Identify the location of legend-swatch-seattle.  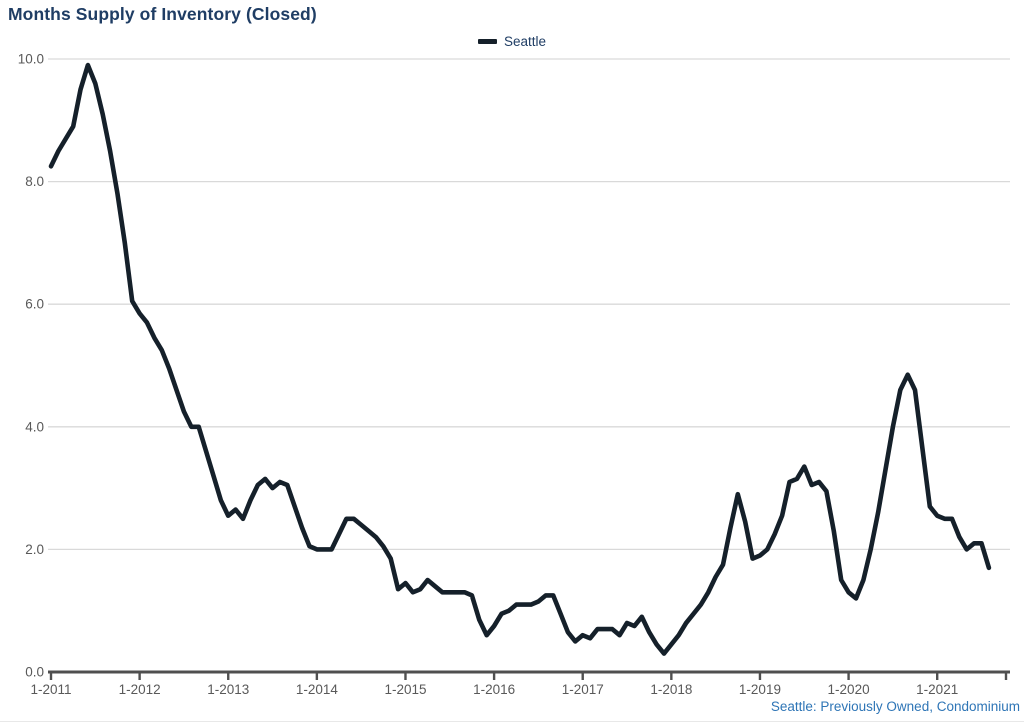
(487, 41).